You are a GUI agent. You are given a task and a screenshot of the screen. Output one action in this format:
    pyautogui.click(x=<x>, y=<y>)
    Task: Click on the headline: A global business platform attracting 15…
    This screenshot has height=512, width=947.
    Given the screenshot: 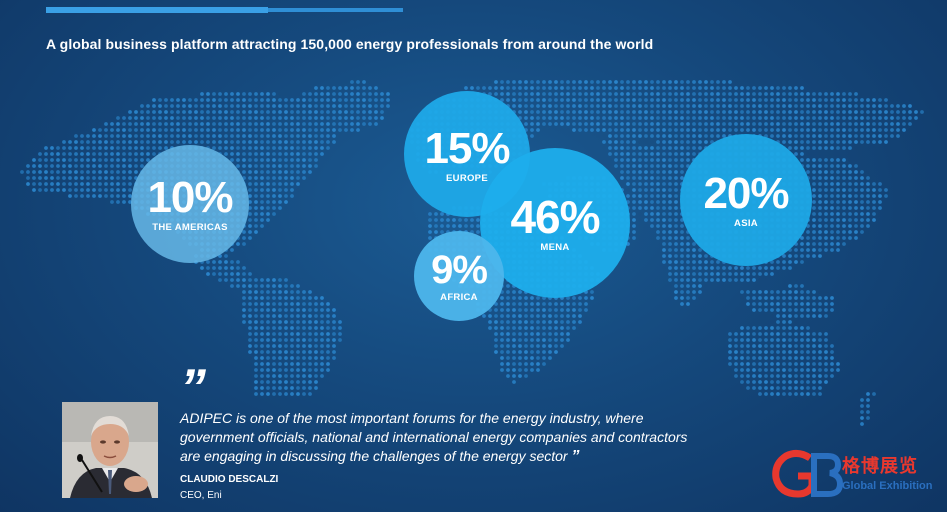 What is the action you would take?
    pyautogui.click(x=350, y=44)
    